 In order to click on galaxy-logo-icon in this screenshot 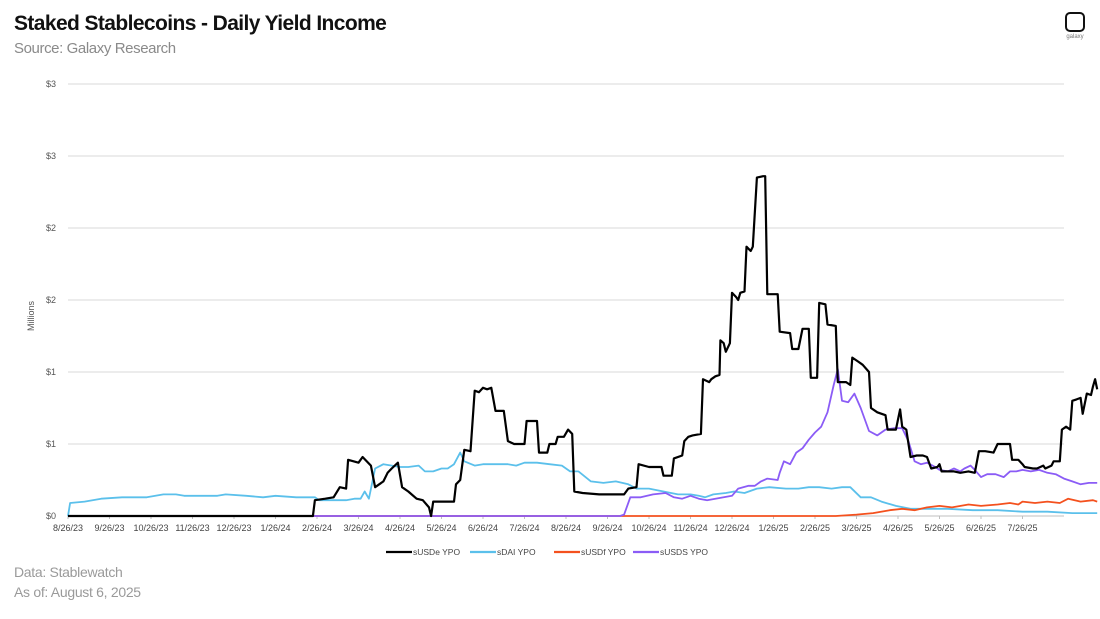, I will do `click(1075, 22)`.